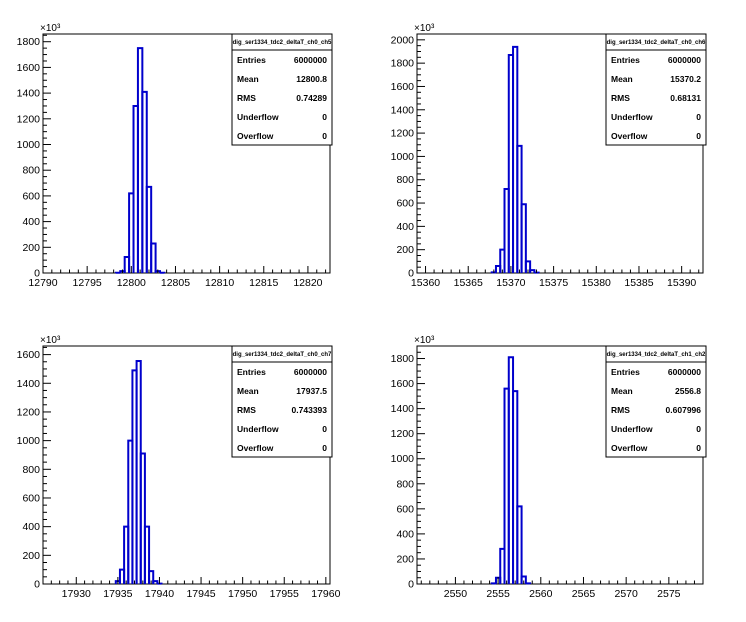  I want to click on x-axis: 15360 15365 15370 15375 15380 15385 15390, so click(555, 277).